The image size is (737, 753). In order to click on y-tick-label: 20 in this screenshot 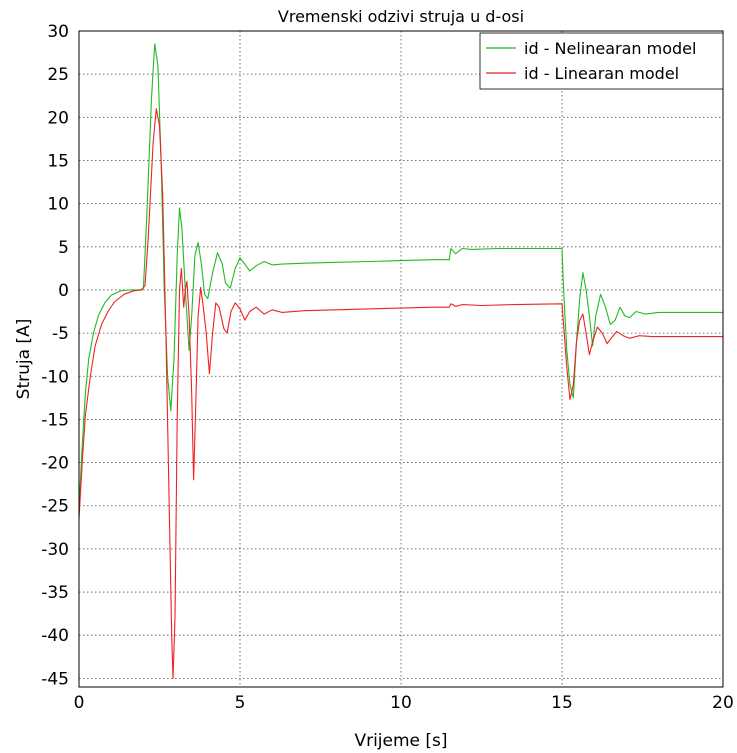, I will do `click(58, 118)`.